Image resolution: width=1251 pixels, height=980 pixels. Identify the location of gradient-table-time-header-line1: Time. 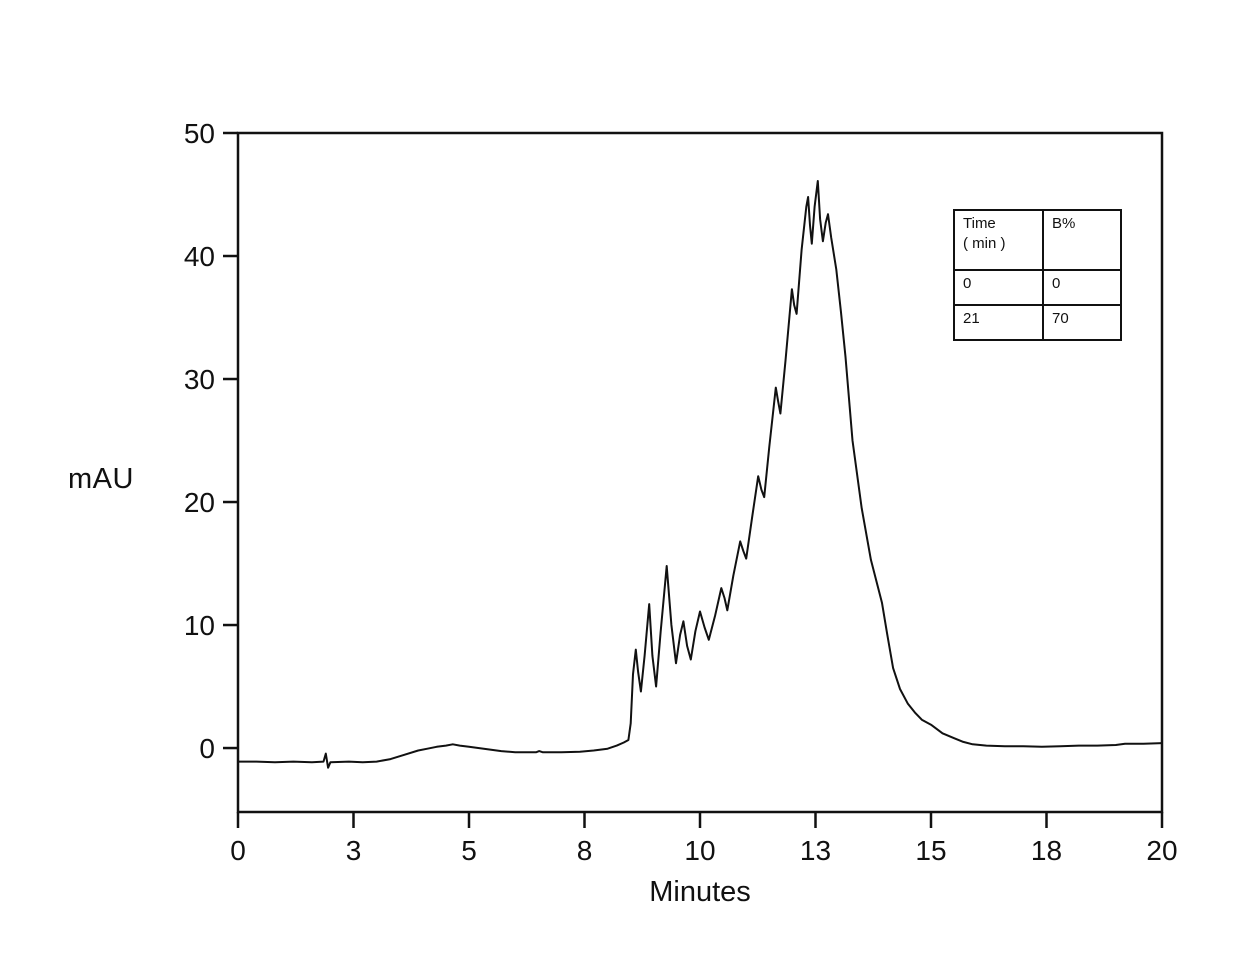
(979, 223).